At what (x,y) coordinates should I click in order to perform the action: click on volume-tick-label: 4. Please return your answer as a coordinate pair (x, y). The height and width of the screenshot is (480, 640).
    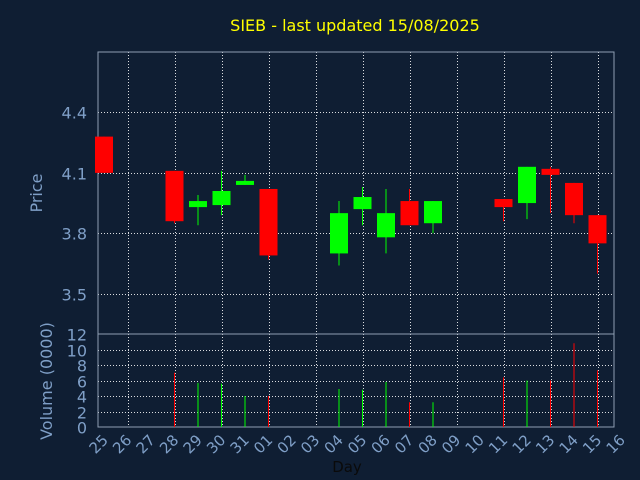
    Looking at the image, I should click on (82, 397).